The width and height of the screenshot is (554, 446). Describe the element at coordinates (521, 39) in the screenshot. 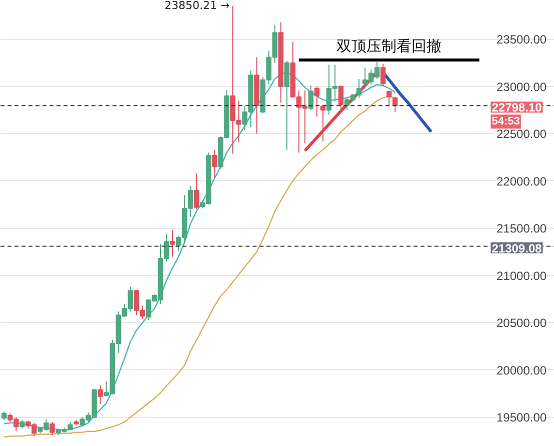

I see `y-tick-label: 23500.00` at that location.